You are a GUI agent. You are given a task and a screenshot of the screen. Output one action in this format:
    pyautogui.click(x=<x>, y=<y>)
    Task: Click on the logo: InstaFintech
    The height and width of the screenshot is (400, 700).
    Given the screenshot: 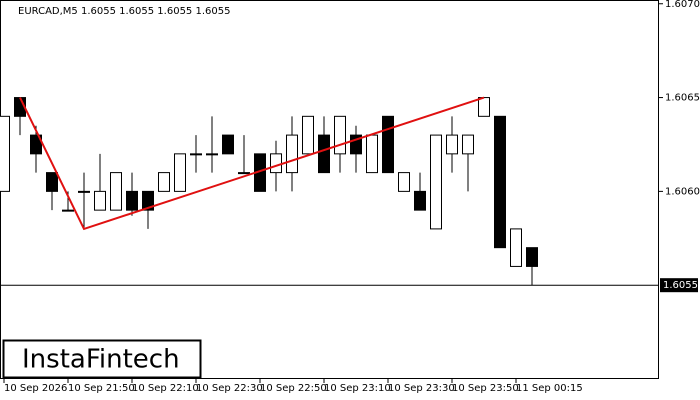 What is the action you would take?
    pyautogui.click(x=101, y=360)
    